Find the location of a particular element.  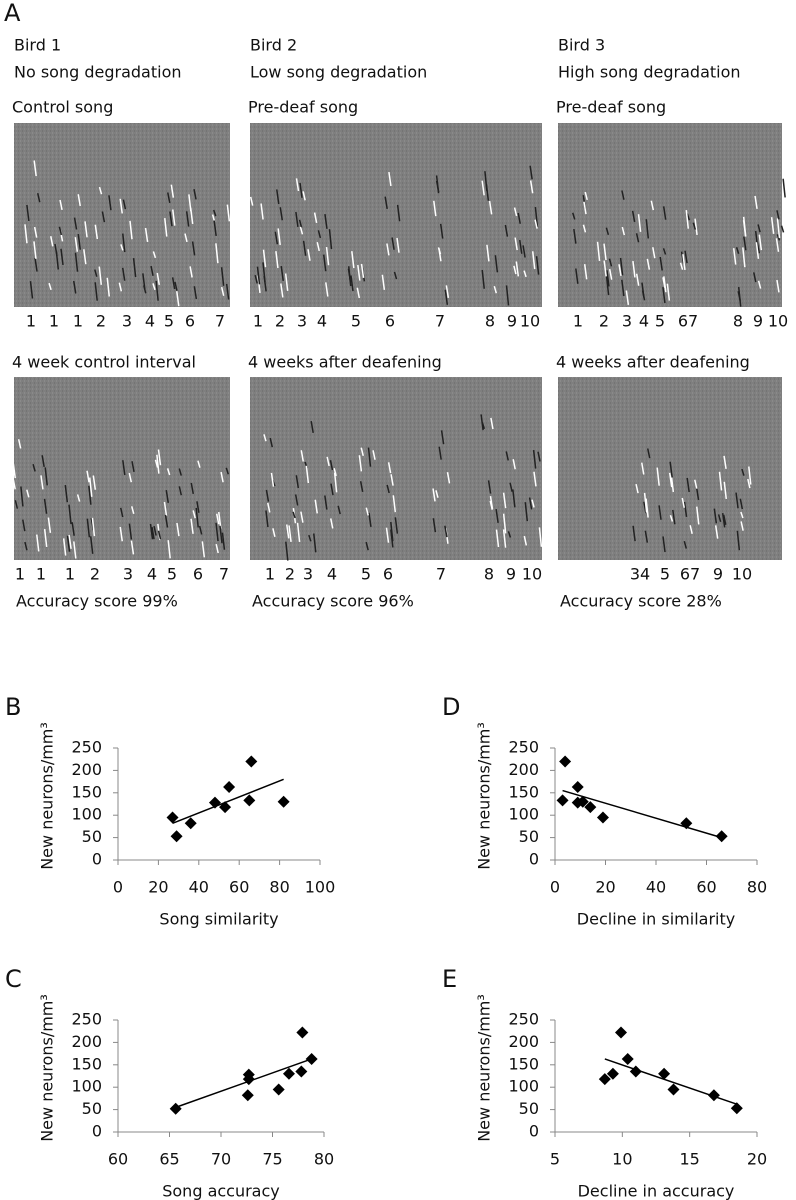

syllable-label: 6 is located at coordinates (390, 321).